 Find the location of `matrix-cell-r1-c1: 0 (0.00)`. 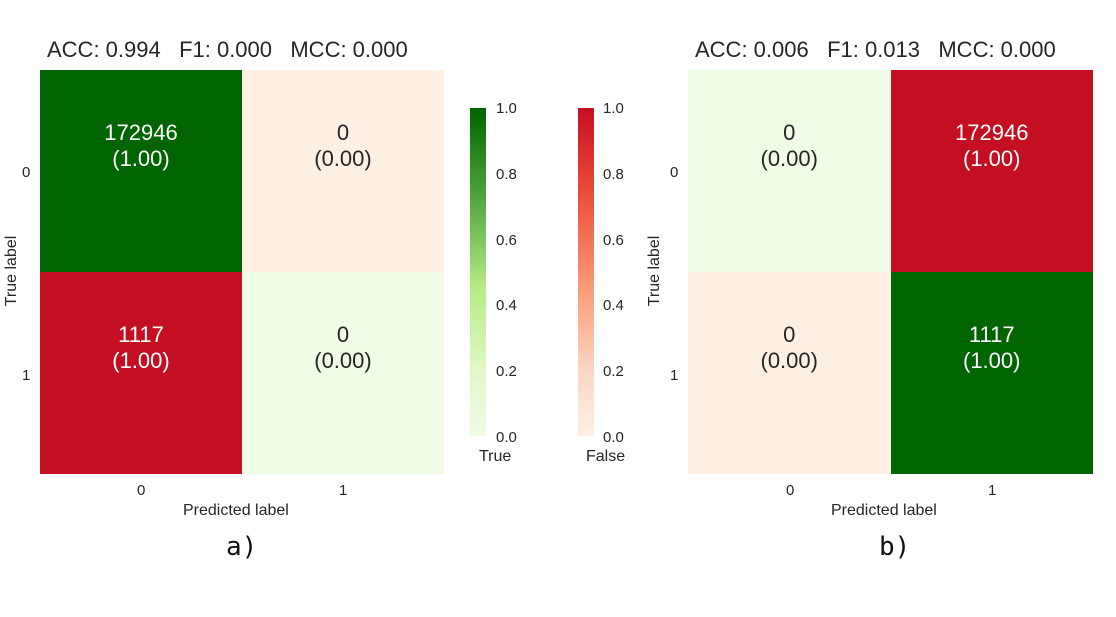

matrix-cell-r1-c1: 0 (0.00) is located at coordinates (343, 373).